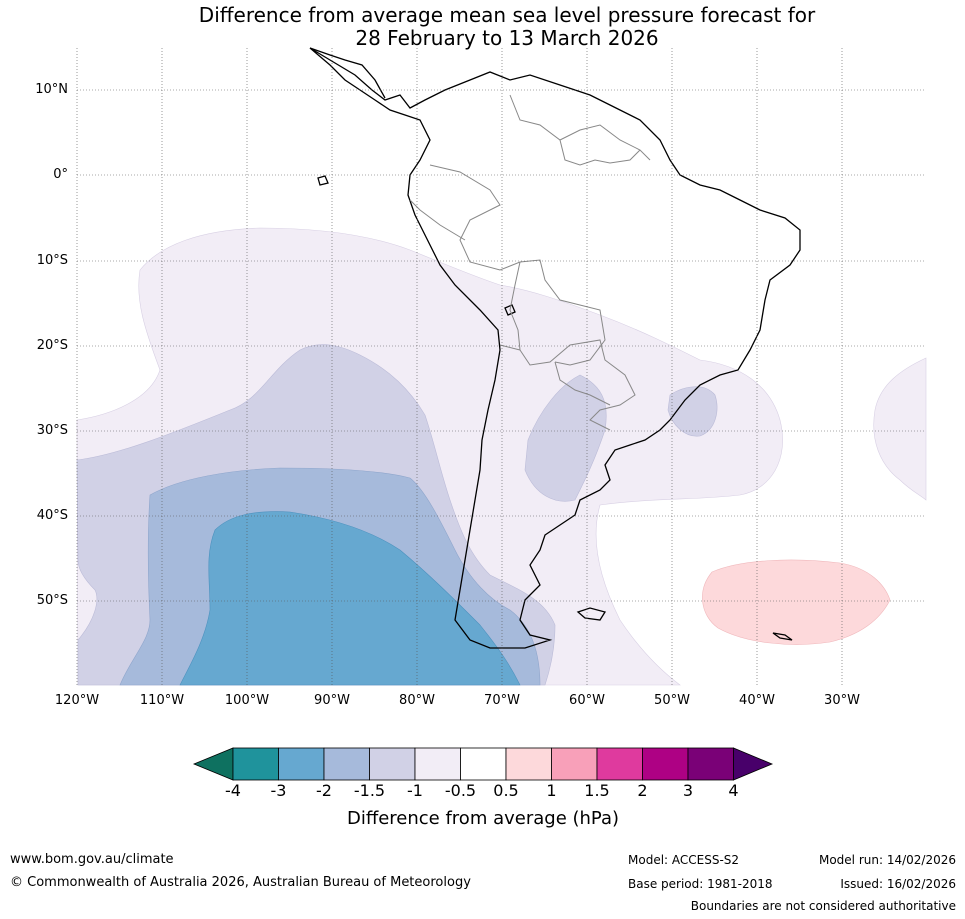  Describe the element at coordinates (692, 411) in the screenshot. I see `contour-neg-1-brazil` at that location.